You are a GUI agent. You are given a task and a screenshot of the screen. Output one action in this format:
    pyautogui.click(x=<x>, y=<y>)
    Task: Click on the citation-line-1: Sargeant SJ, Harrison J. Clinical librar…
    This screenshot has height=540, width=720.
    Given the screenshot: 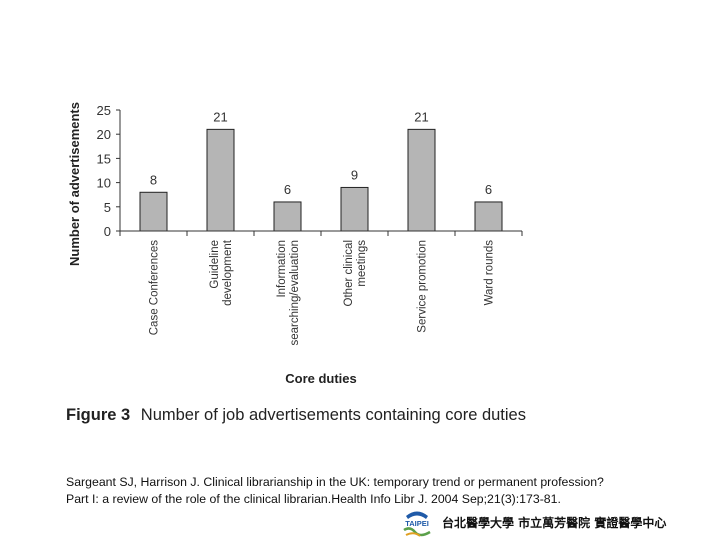 What is the action you would take?
    pyautogui.click(x=335, y=482)
    